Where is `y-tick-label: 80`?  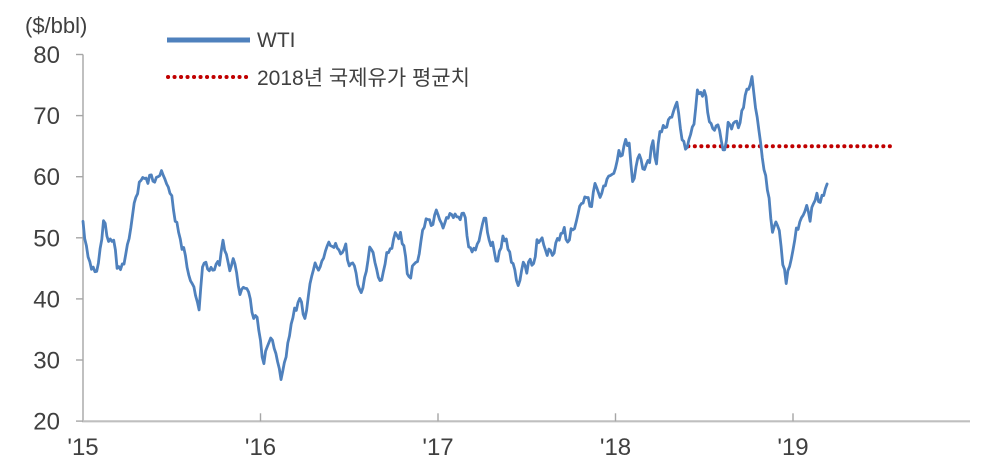 y-tick-label: 80 is located at coordinates (46, 55).